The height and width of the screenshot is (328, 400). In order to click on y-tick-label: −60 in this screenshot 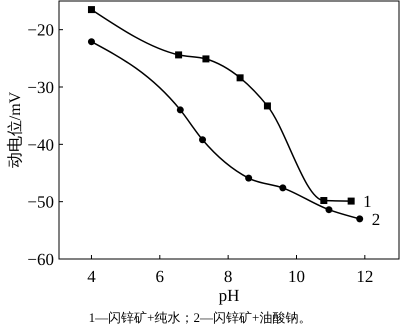, I will do `click(40, 259)`.